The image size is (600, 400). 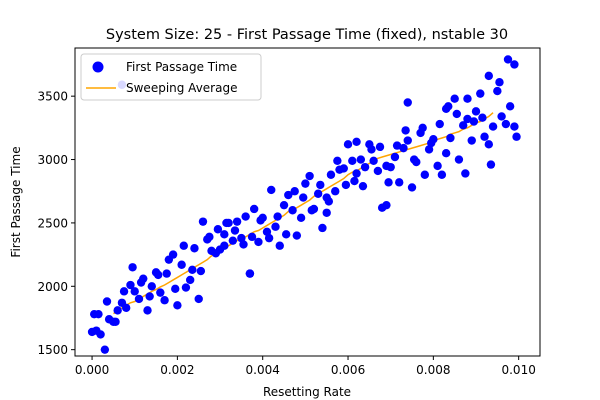 What do you see at coordinates (181, 88) in the screenshot?
I see `legend-label-line: Sweeping Average` at bounding box center [181, 88].